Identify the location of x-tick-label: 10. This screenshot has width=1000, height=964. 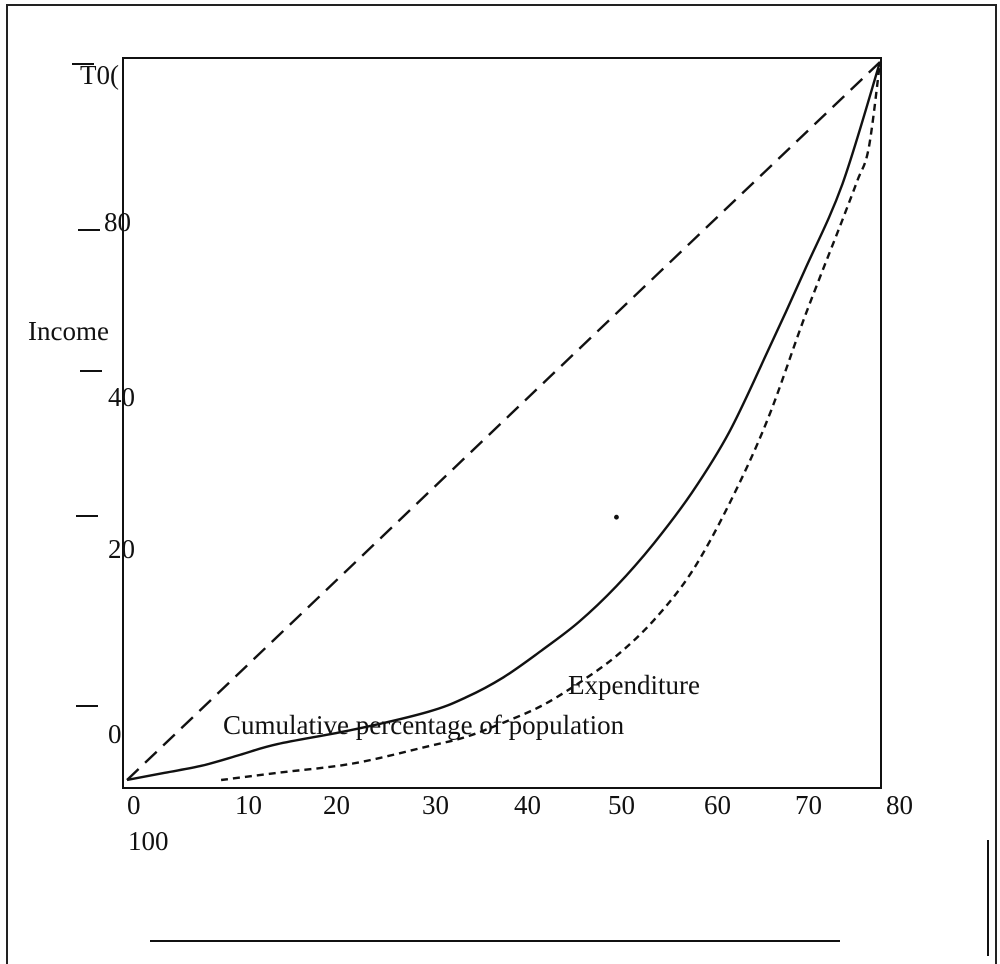
(248, 805).